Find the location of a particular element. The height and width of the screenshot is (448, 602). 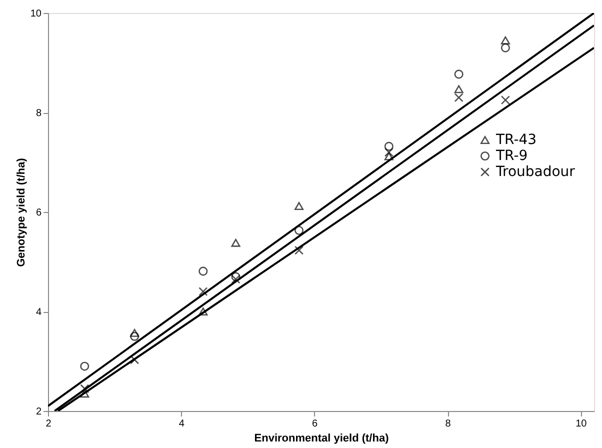

y-axis-title: Genotype yield (t/ha) is located at coordinates (21, 212).